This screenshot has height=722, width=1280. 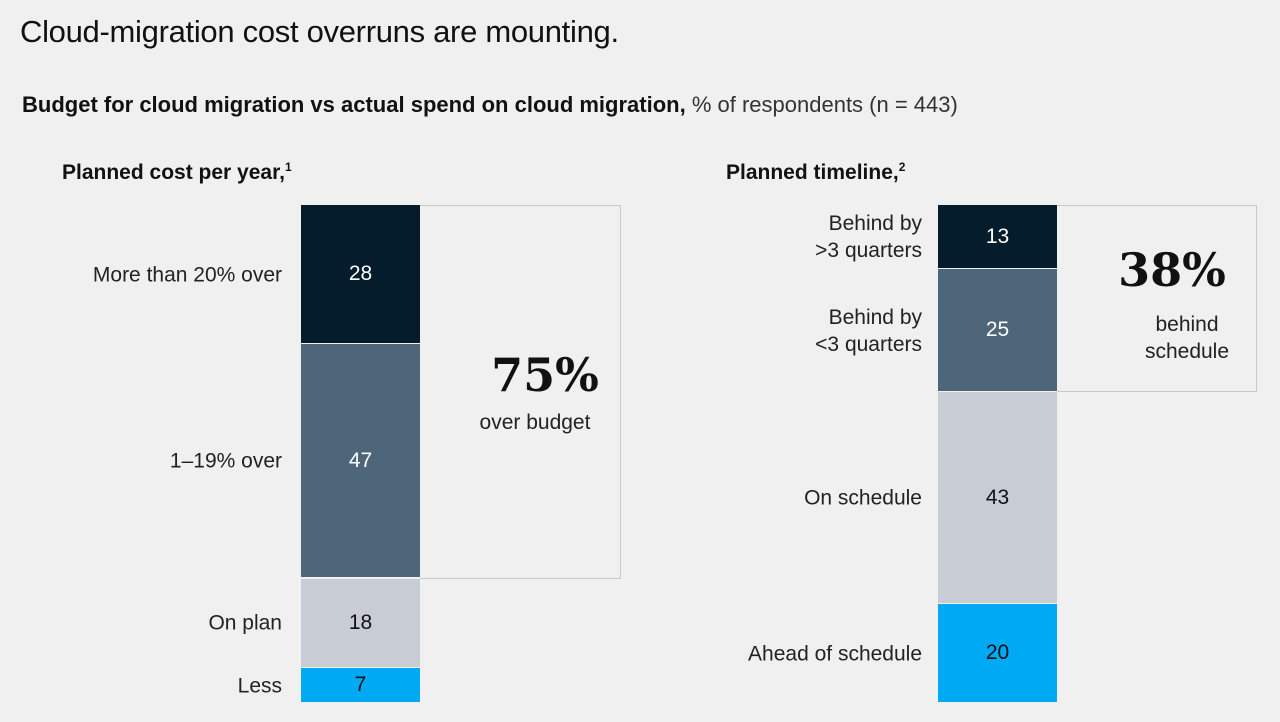 What do you see at coordinates (259, 686) in the screenshot?
I see `category-label: Less` at bounding box center [259, 686].